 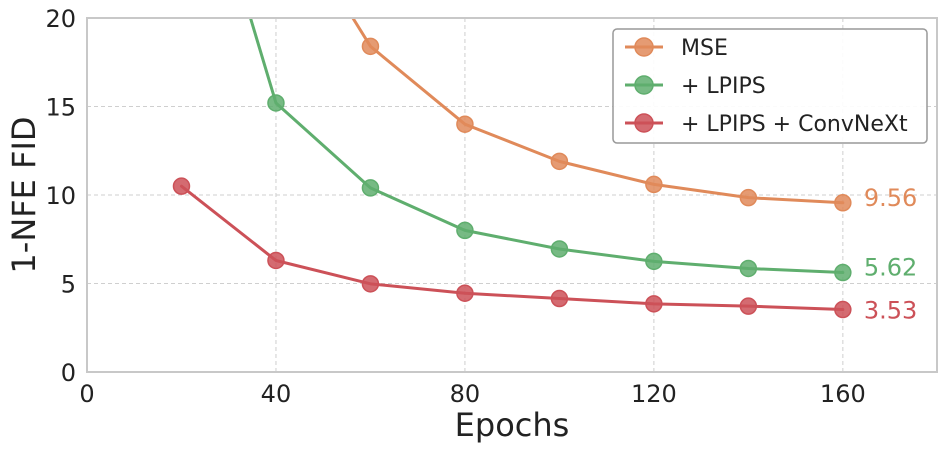 What do you see at coordinates (512, 425) in the screenshot?
I see `x-axis-title: Epochs` at bounding box center [512, 425].